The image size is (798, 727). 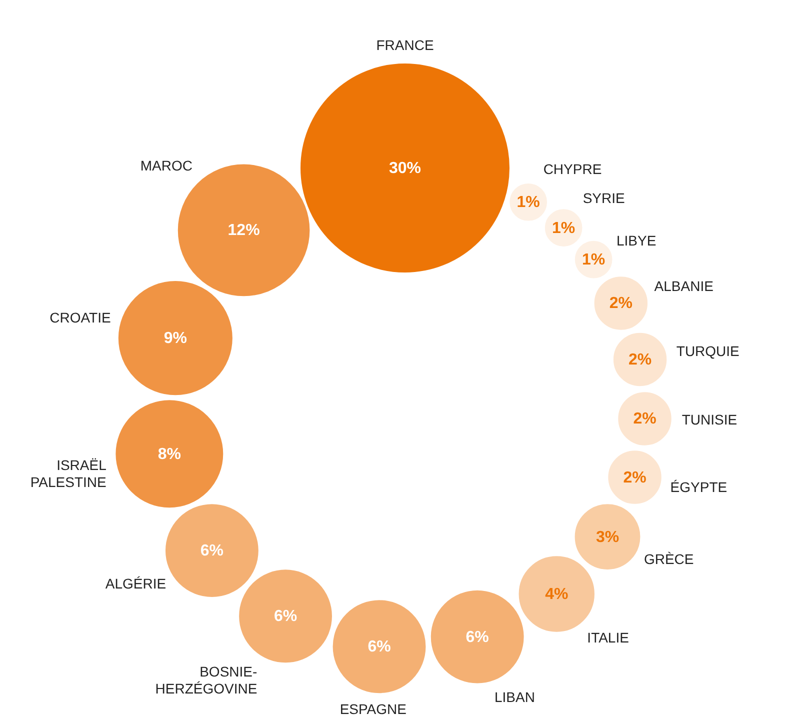 I want to click on category-label: TUNISIE, so click(x=710, y=419).